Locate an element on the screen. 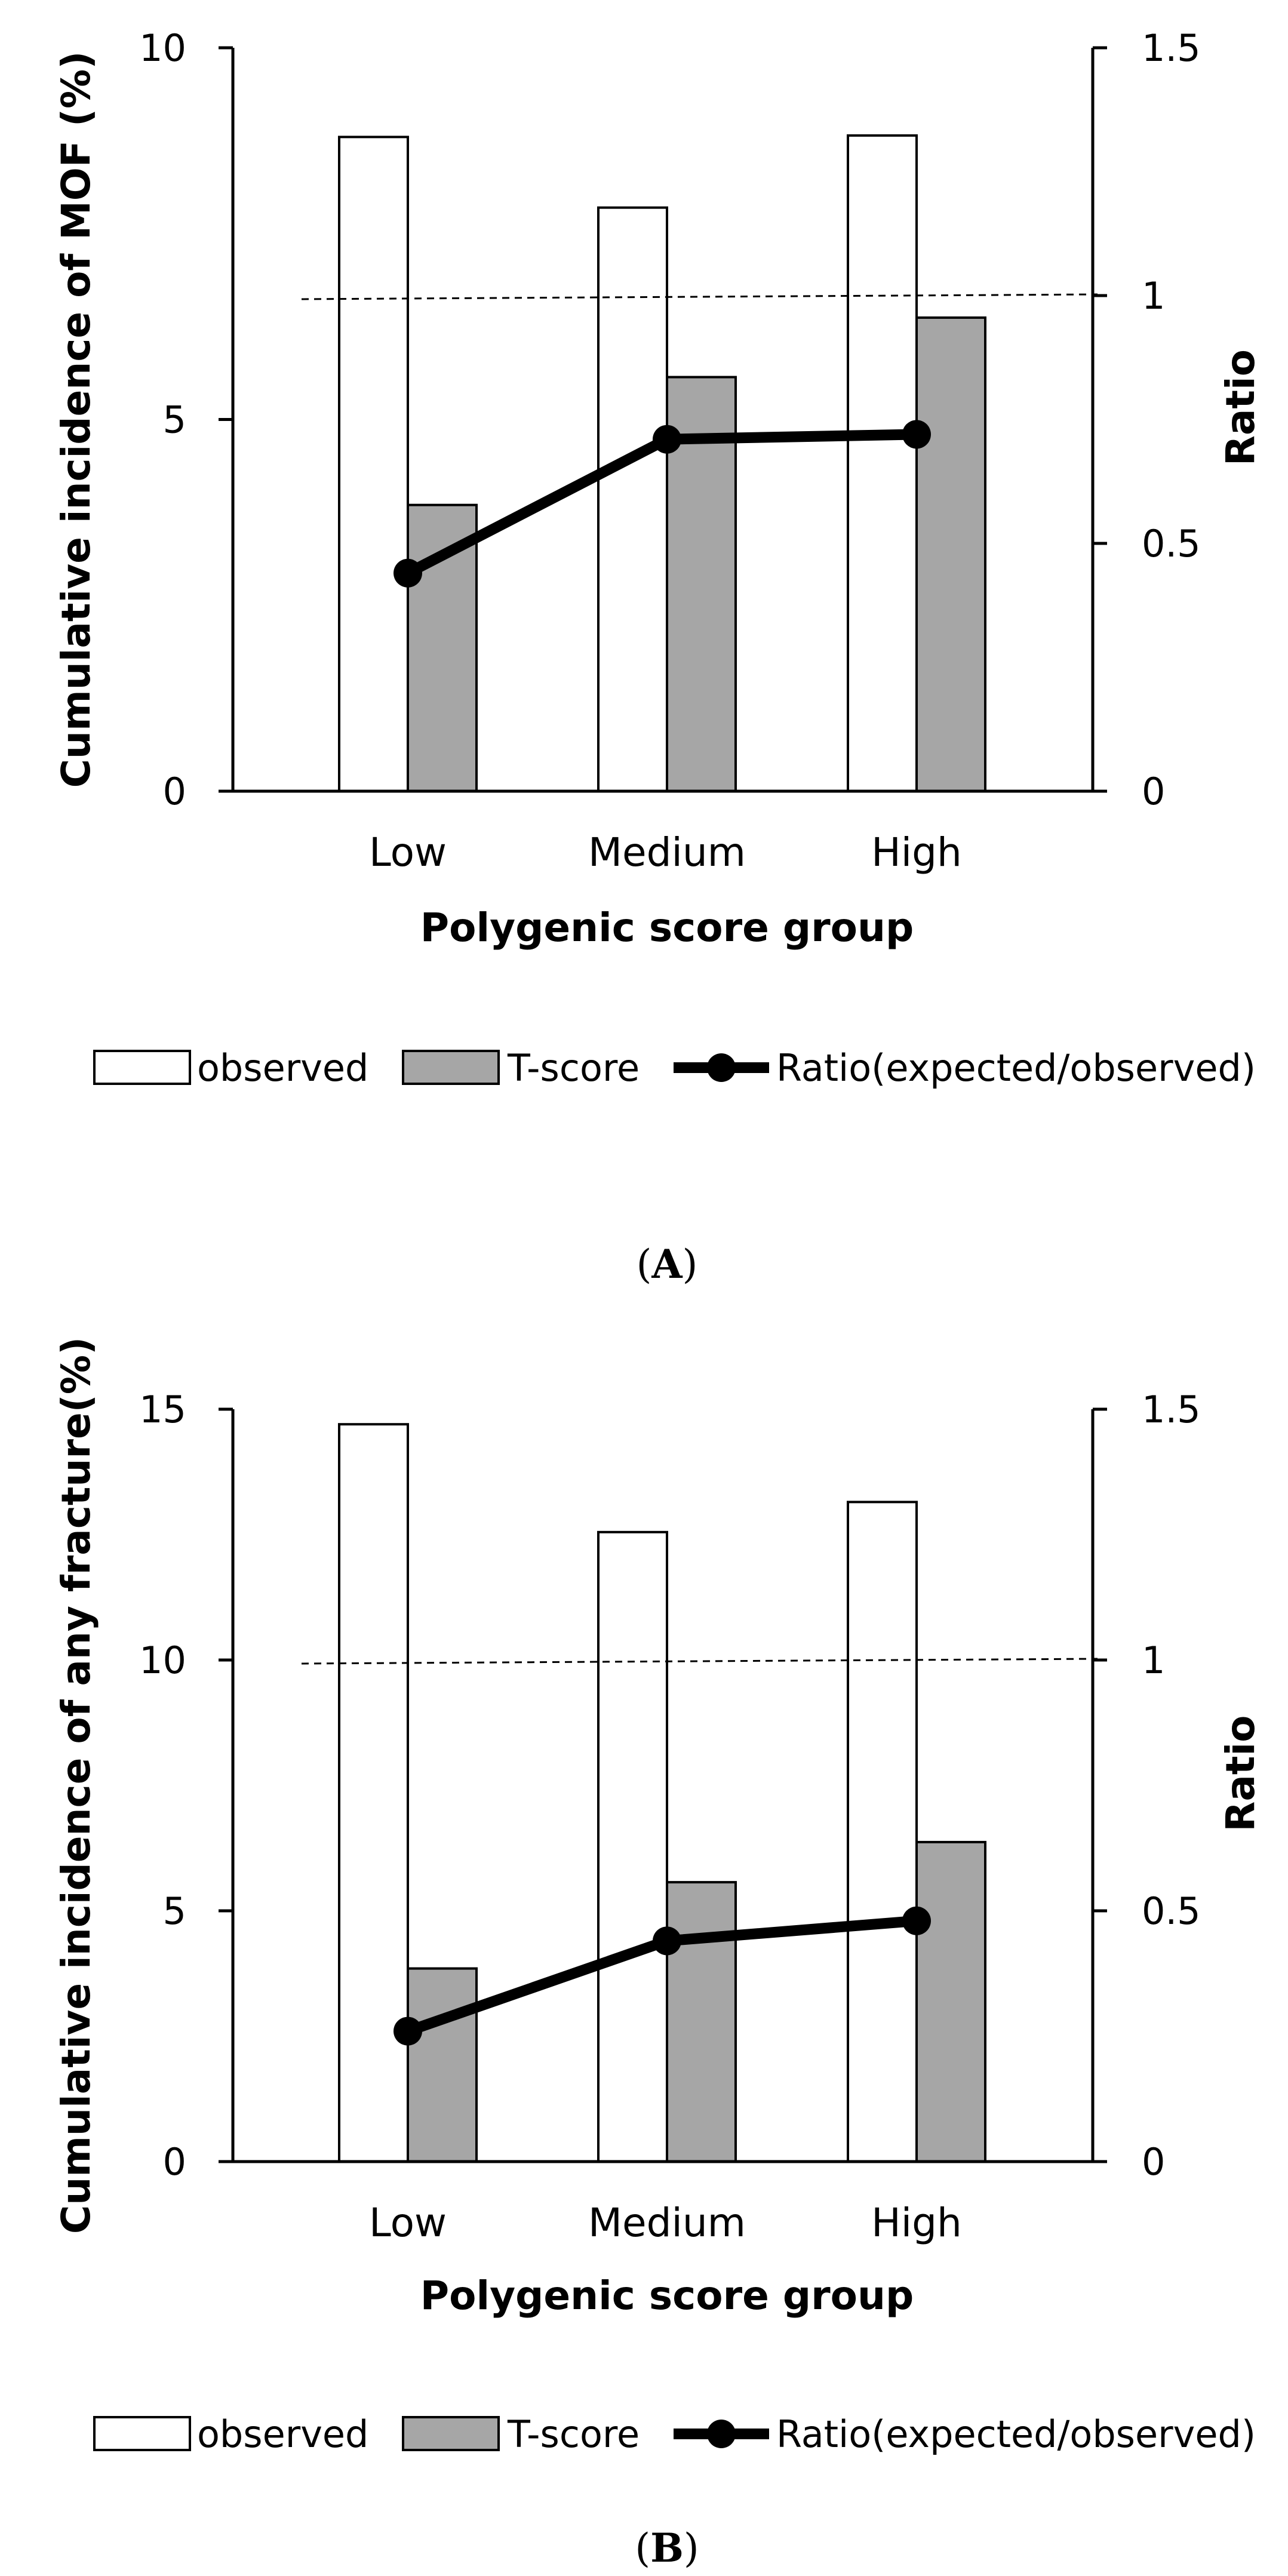 This screenshot has height=2576, width=1288. chart-b-bar-observed-low is located at coordinates (373, 1793).